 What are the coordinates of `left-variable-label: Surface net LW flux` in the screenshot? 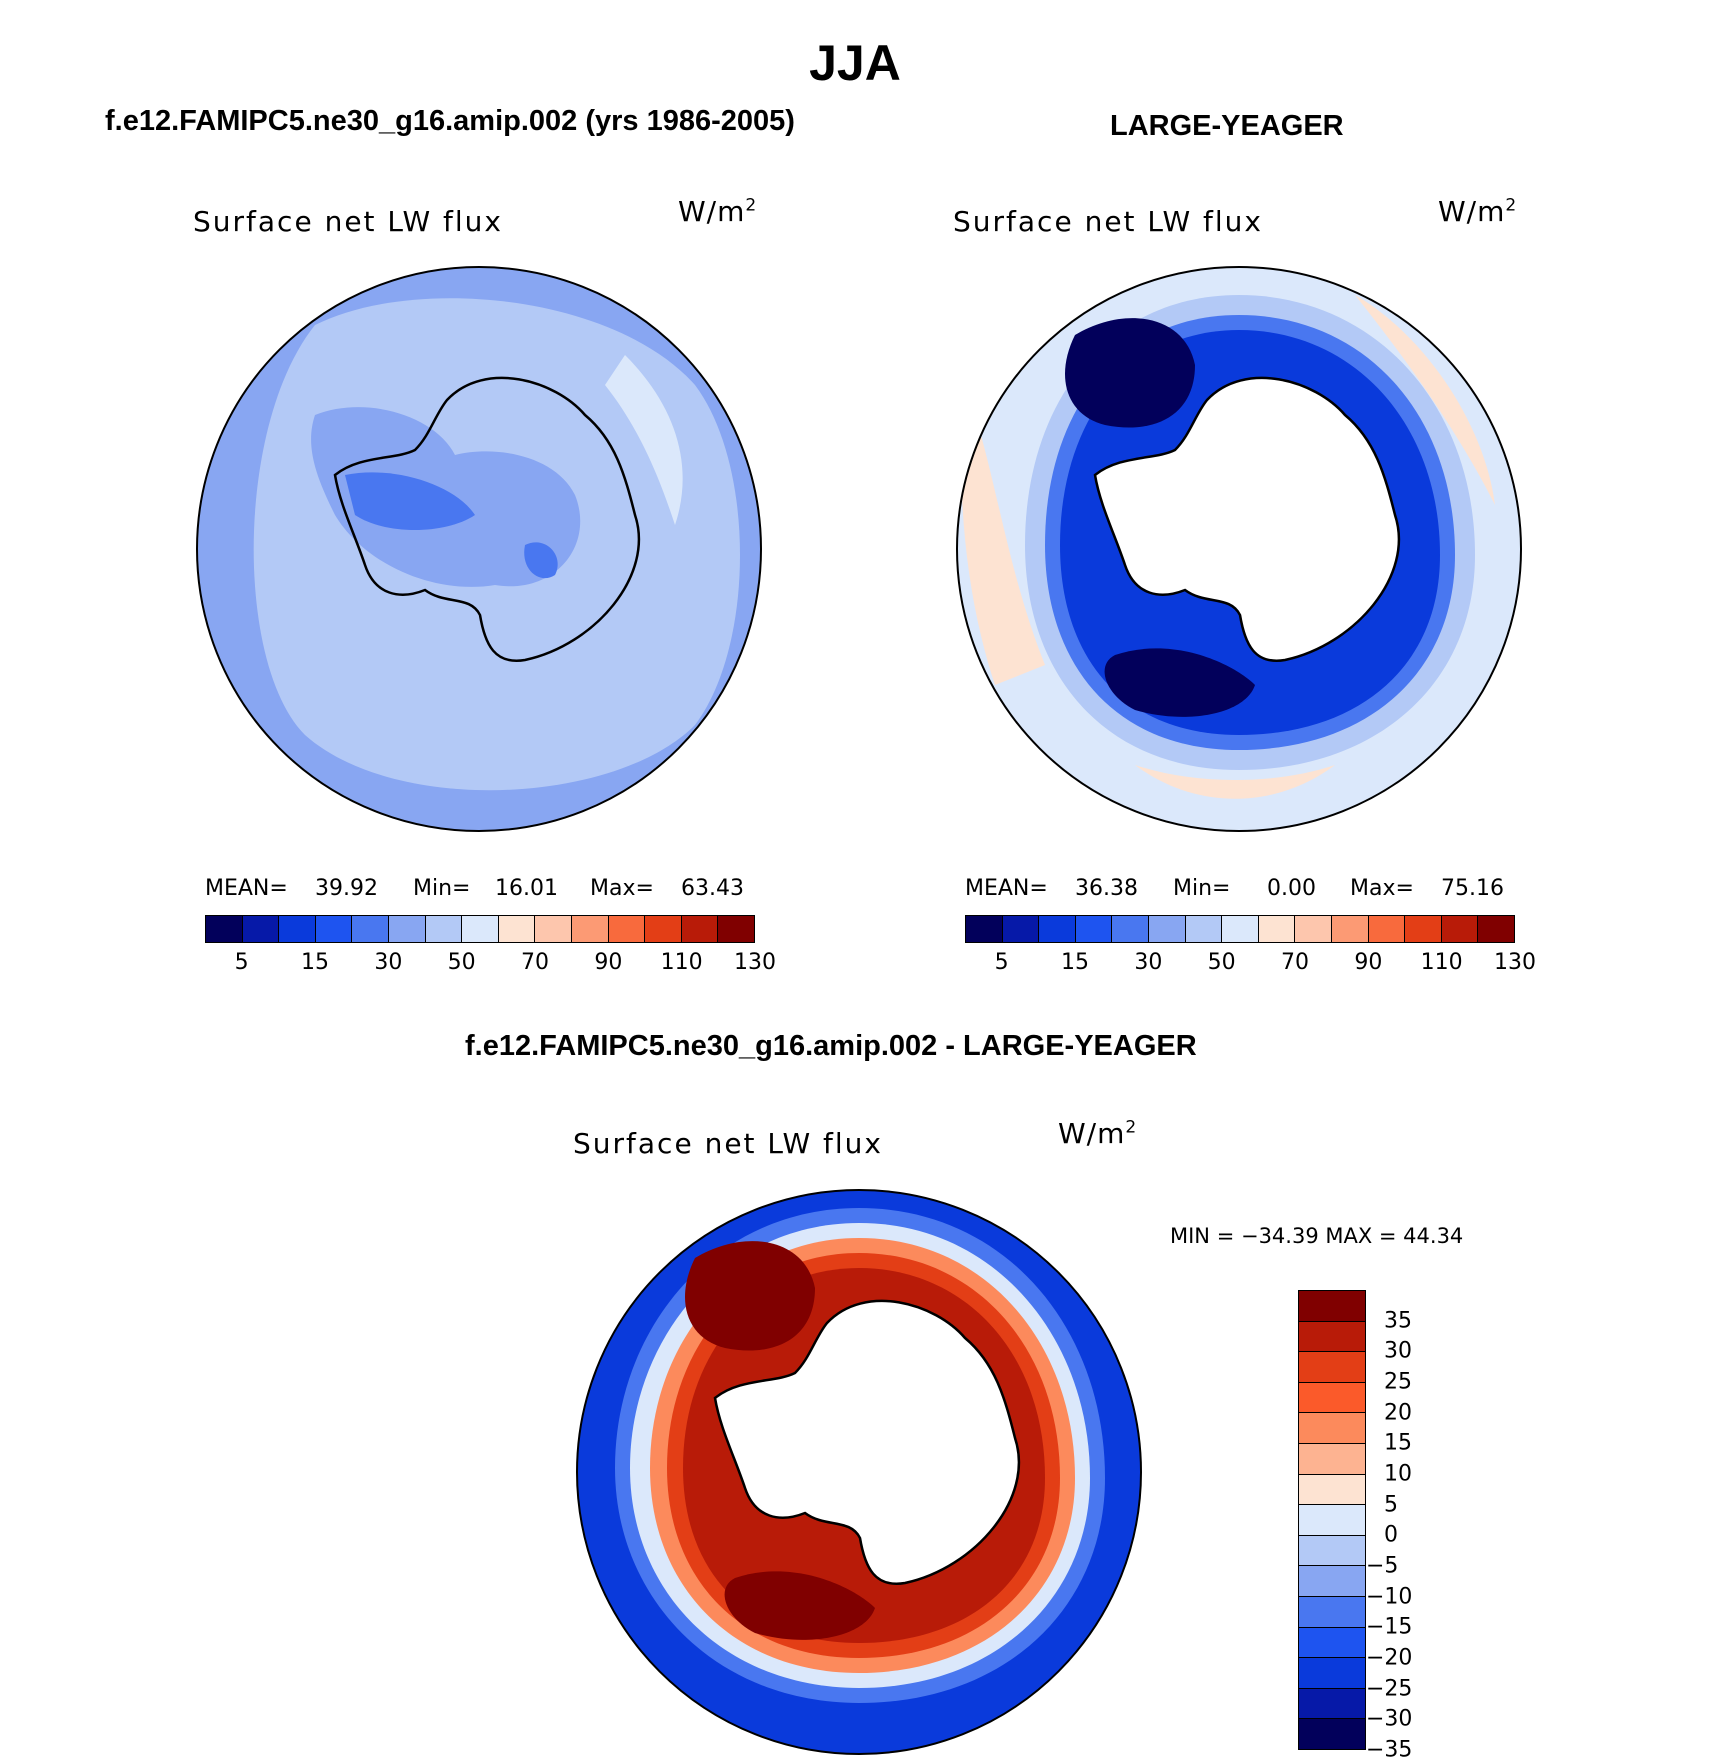 It's located at (348, 221).